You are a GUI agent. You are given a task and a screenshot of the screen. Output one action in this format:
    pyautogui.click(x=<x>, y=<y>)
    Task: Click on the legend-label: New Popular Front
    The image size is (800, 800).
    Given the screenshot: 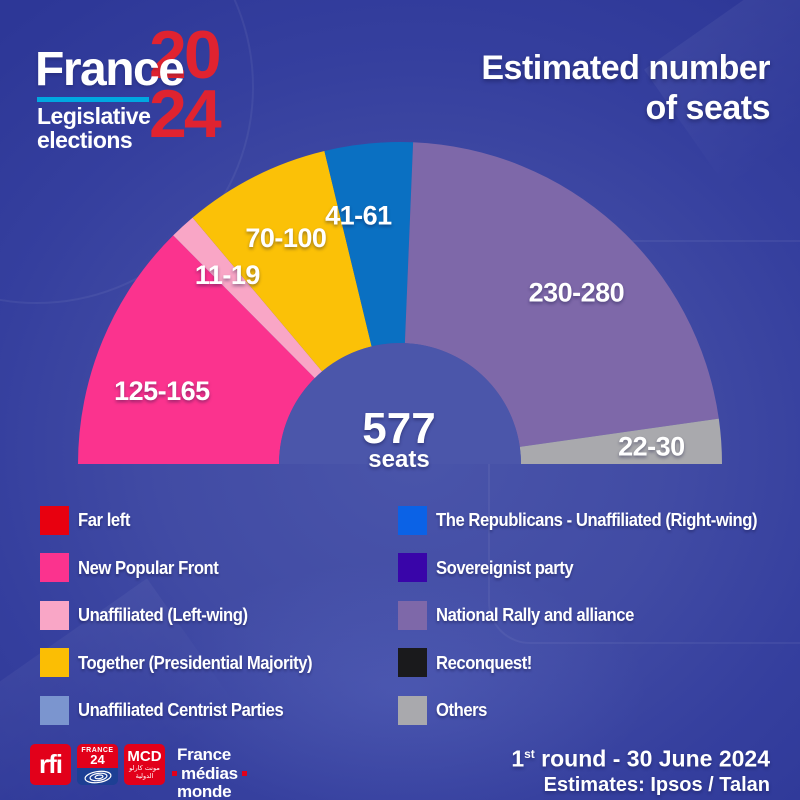 What is the action you would take?
    pyautogui.click(x=148, y=567)
    